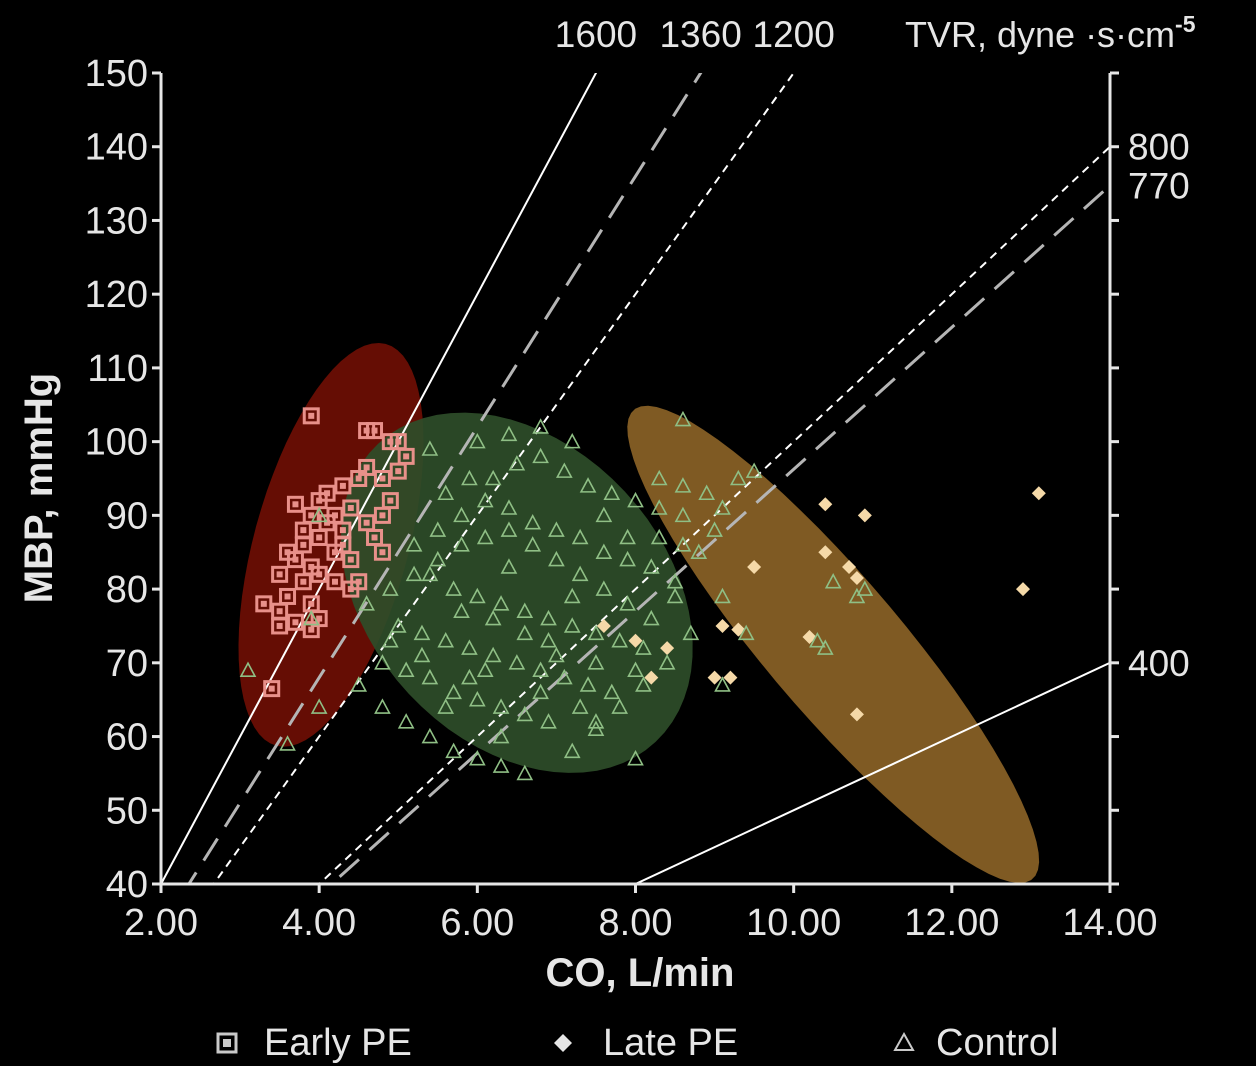 Image resolution: width=1256 pixels, height=1066 pixels. I want to click on legend-marker-early-pe, so click(227, 1043).